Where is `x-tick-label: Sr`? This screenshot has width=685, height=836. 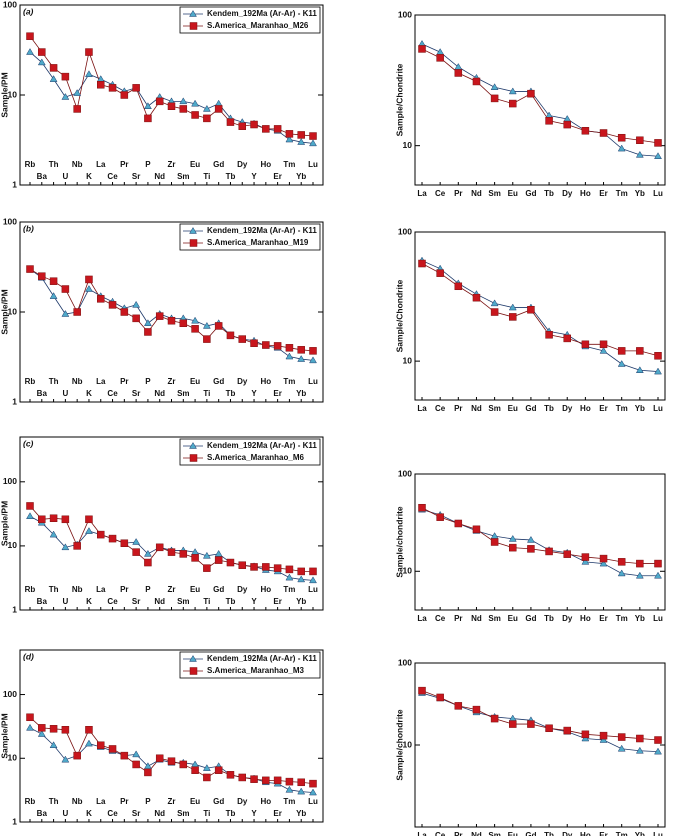 x-tick-label: Sr is located at coordinates (136, 393).